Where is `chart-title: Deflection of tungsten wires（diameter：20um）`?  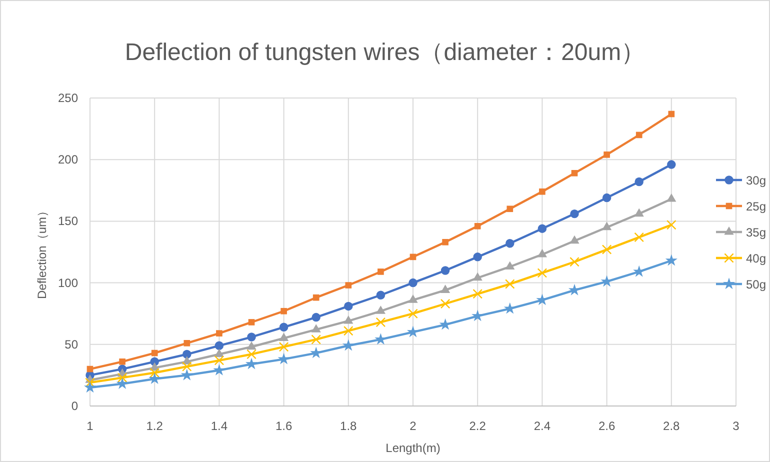 chart-title: Deflection of tungsten wires（diameter：20um） is located at coordinates (385, 52).